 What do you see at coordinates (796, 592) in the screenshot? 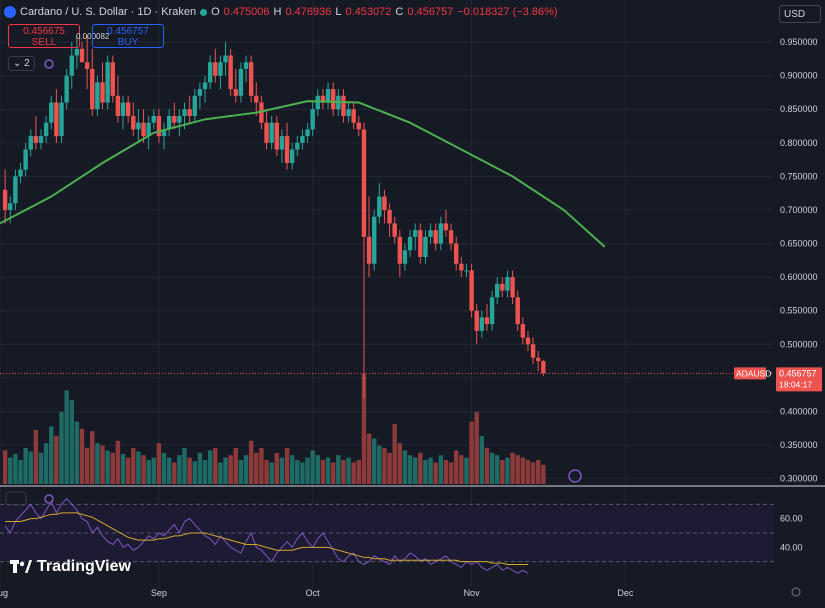
I see `settings-icon` at bounding box center [796, 592].